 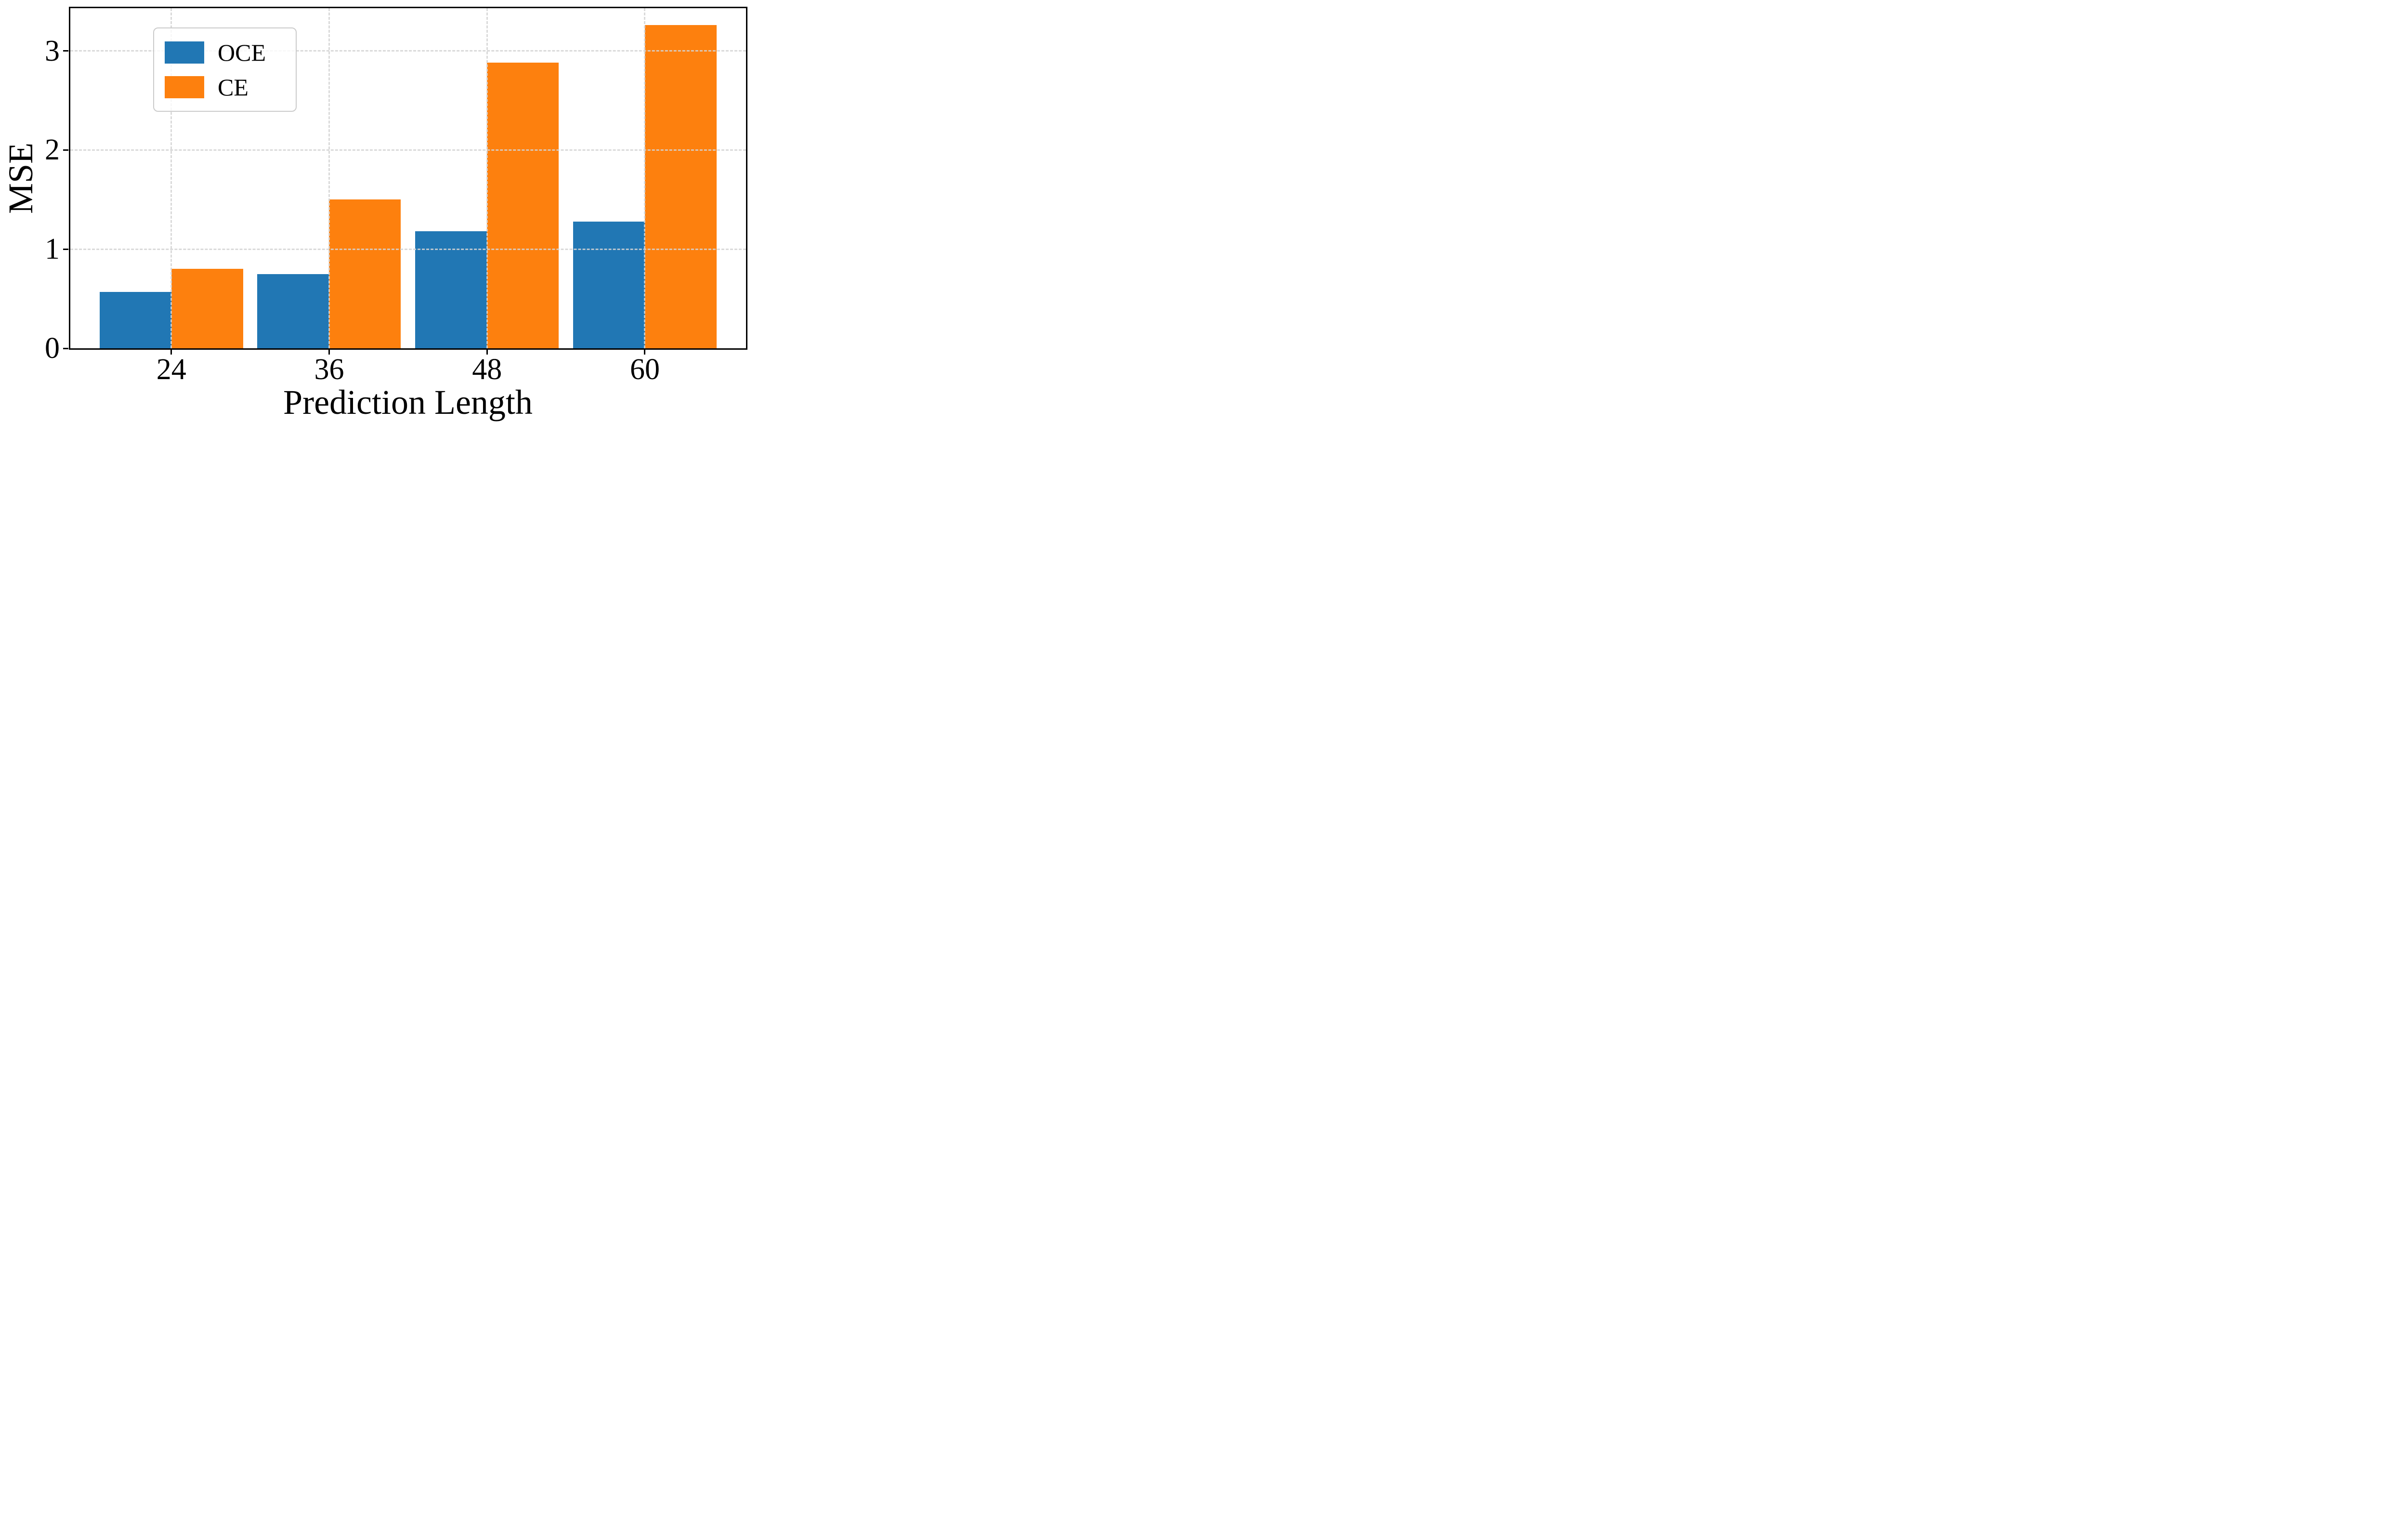 I want to click on oce-color-swatch, so click(x=184, y=52).